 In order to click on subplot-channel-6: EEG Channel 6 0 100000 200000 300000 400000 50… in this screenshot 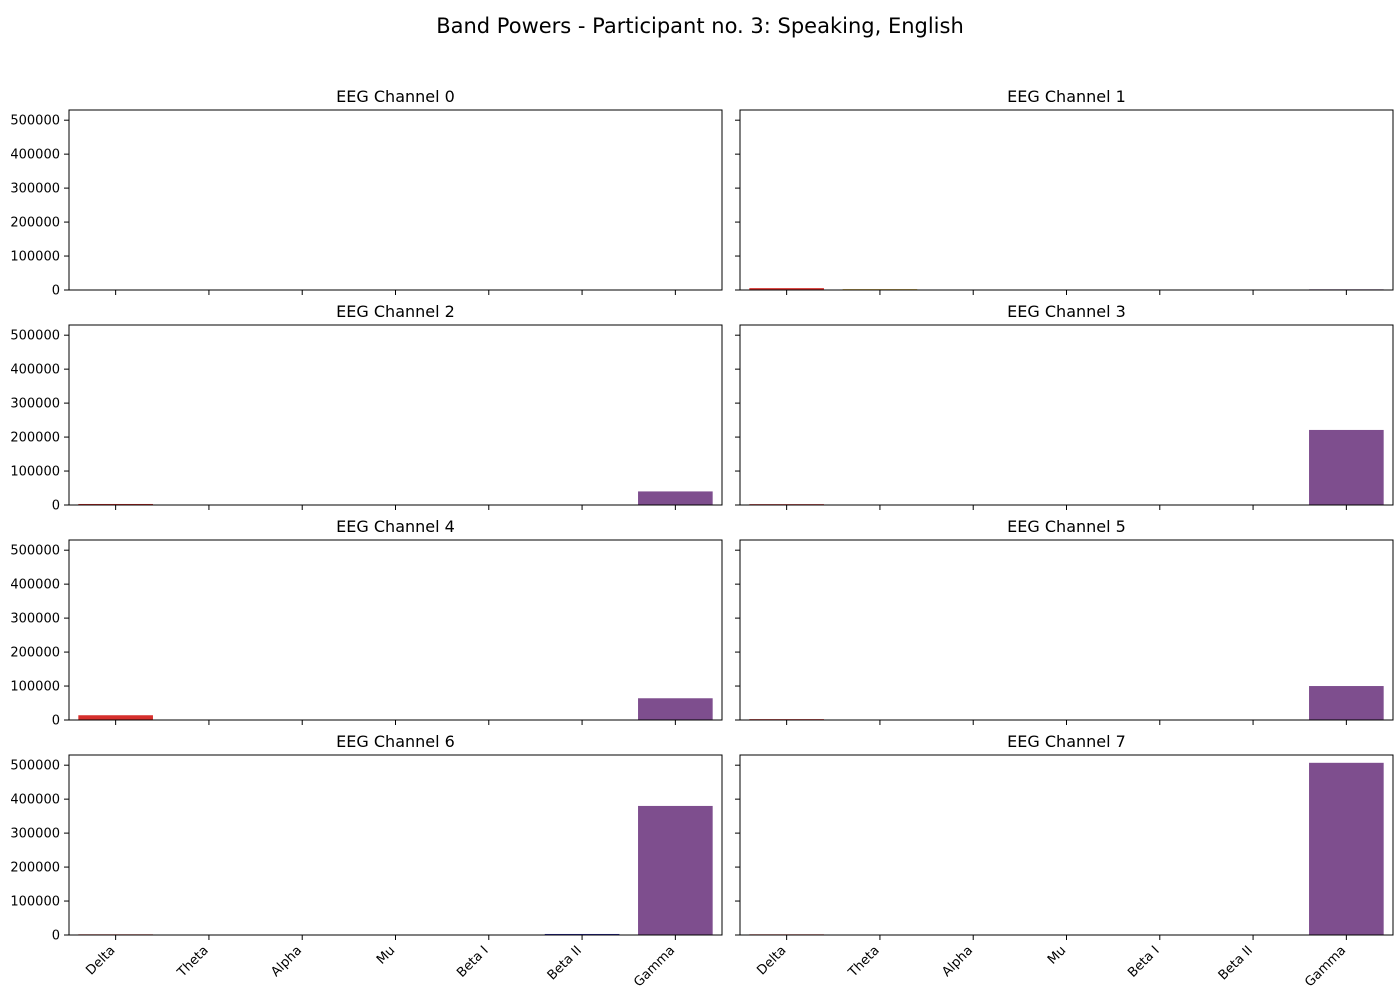, I will do `click(366, 861)`.